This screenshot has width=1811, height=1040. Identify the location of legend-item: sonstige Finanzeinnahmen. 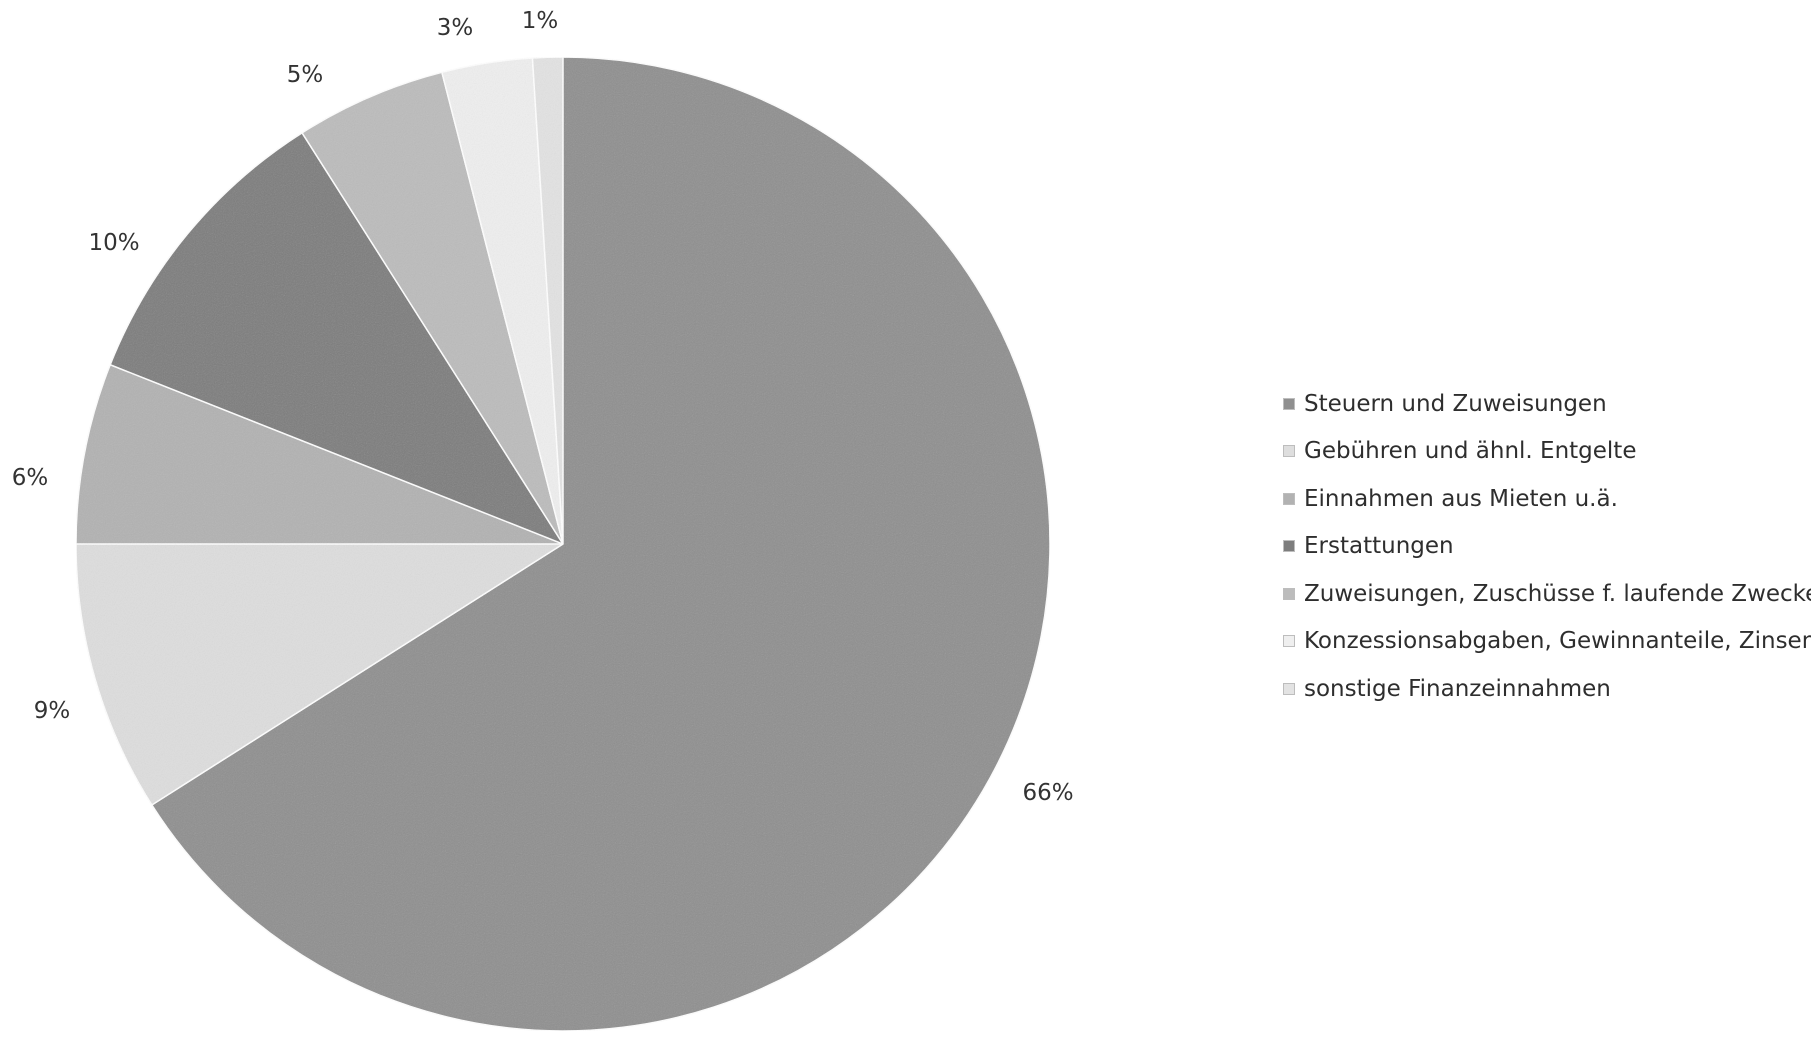
(1547, 689).